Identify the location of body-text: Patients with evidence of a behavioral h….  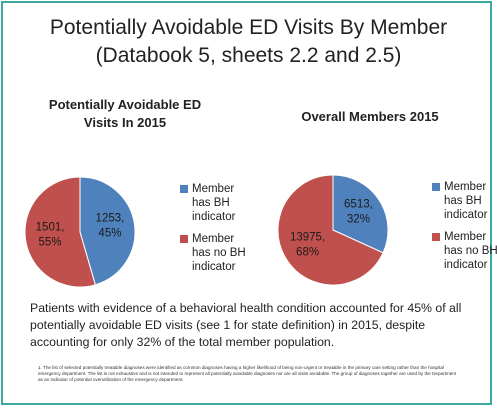
(246, 325).